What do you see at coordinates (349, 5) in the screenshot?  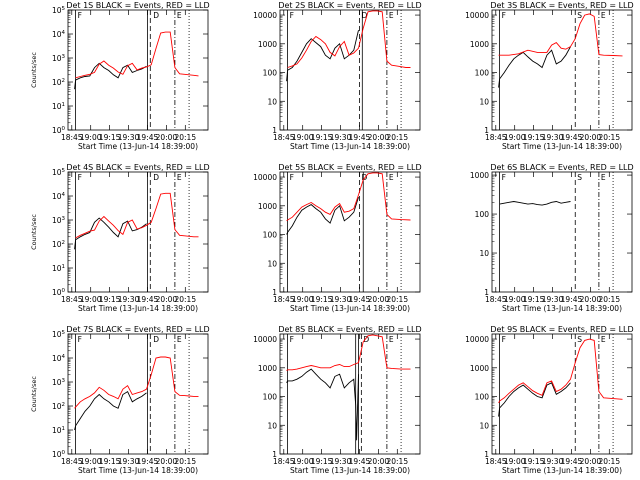 I see `chart-title: Det 2S BLACK = Events, RED = LLD` at bounding box center [349, 5].